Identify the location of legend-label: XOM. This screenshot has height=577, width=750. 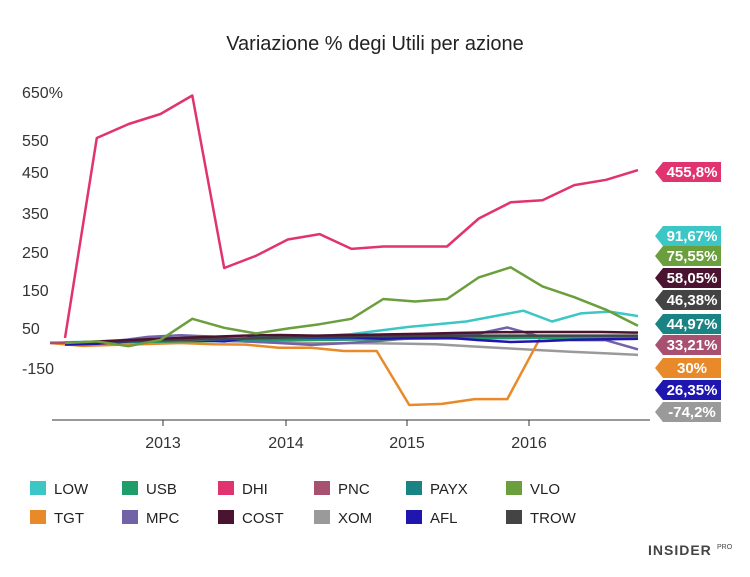
(355, 518).